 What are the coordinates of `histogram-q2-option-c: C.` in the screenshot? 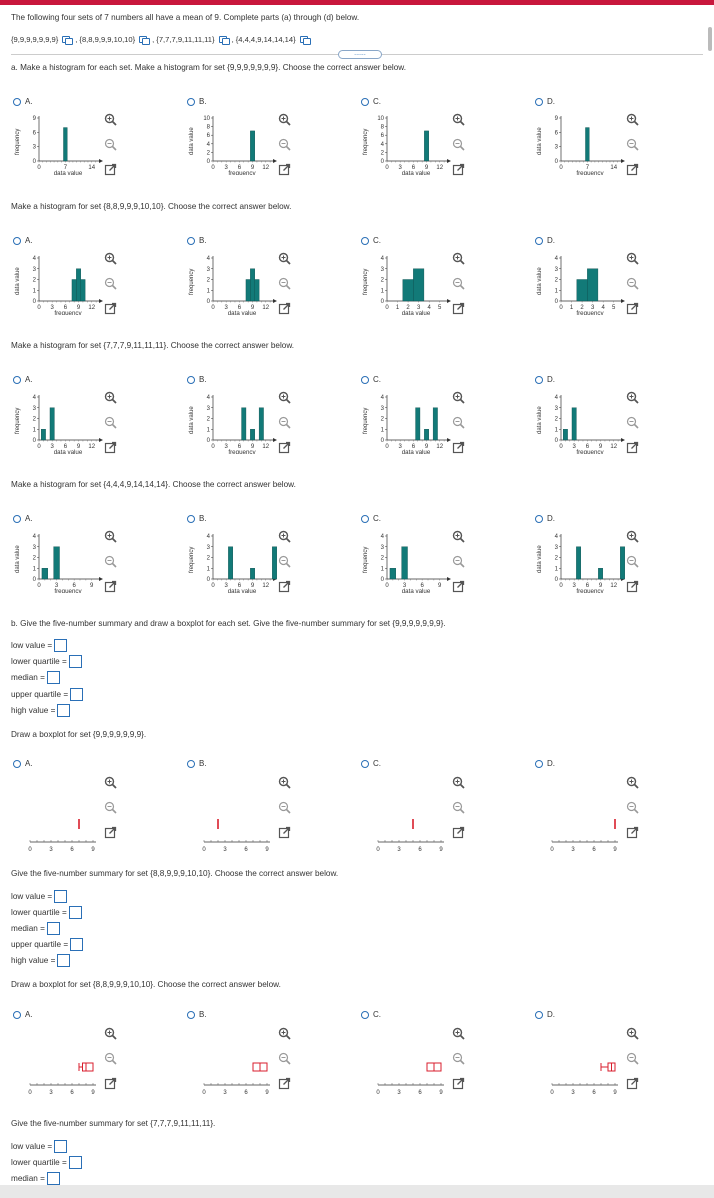 It's located at (371, 240).